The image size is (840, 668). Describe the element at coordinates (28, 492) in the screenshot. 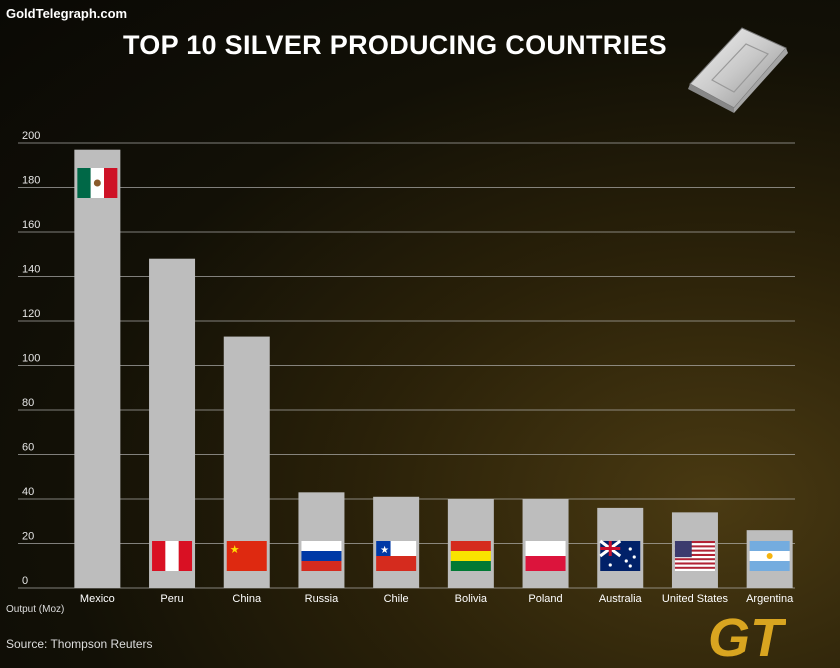

I see `y-tick-label: 40` at that location.